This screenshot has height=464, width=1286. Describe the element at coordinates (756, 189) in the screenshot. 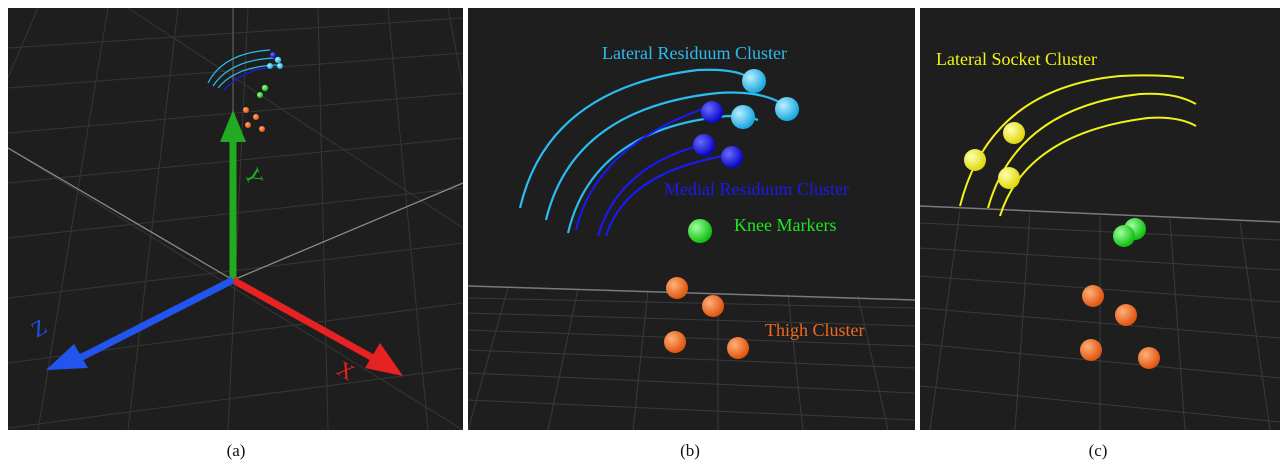

I see `medial-residuum-label: Medial Residuum Cluster` at that location.